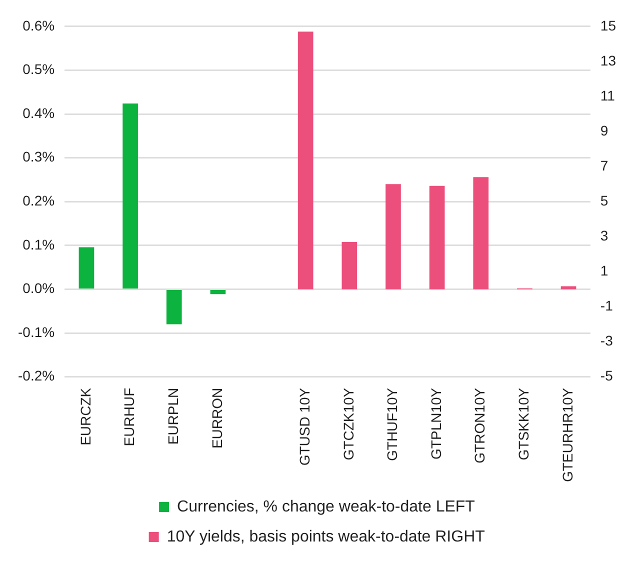  I want to click on x-tick-label: GTCZK10Y, so click(348, 423).